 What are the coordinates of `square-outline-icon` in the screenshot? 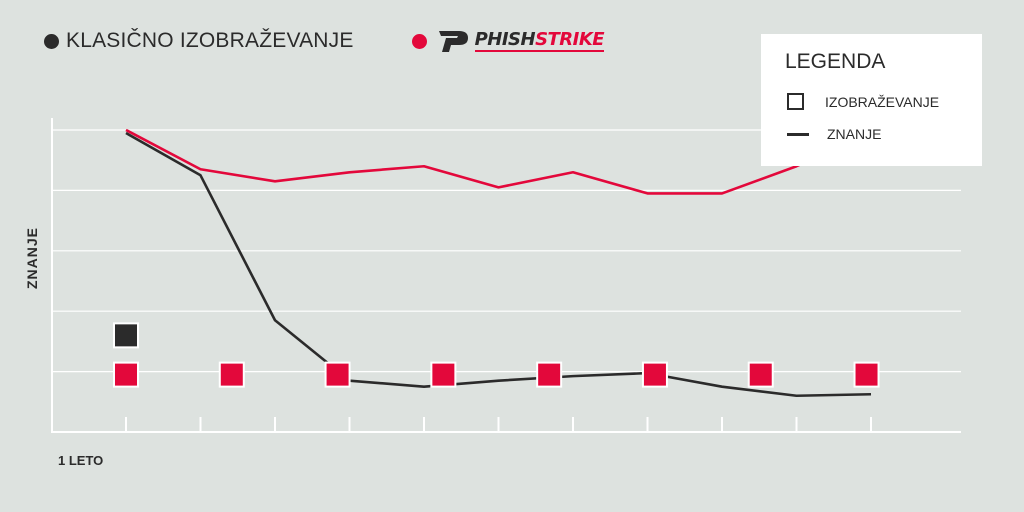 It's located at (795, 101).